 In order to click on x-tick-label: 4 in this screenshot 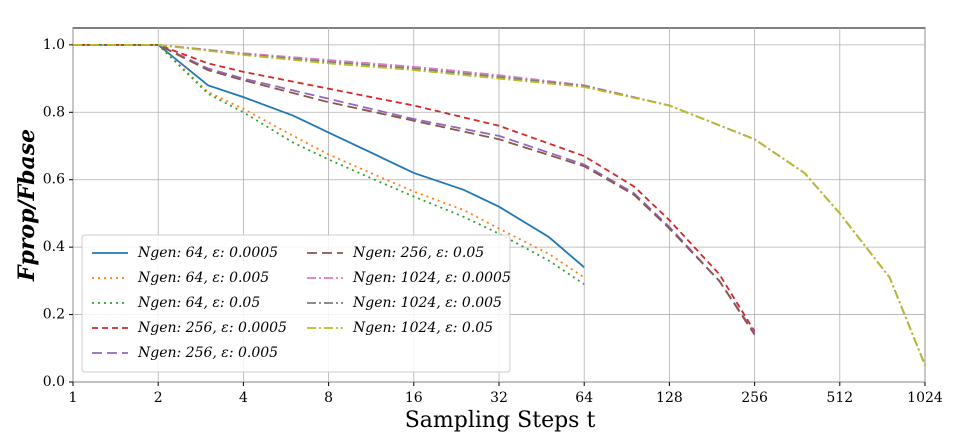, I will do `click(243, 398)`.